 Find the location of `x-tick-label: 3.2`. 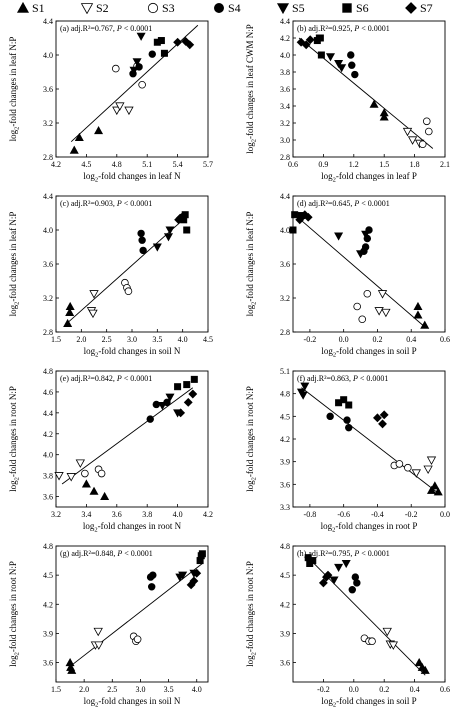

x-tick-label: 3.2 is located at coordinates (56, 514).